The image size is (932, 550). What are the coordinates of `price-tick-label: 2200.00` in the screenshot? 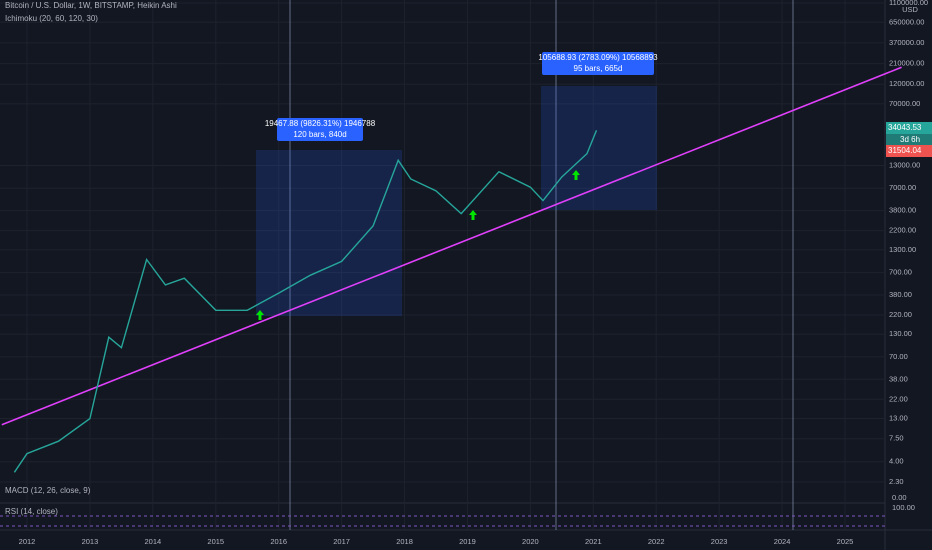 It's located at (902, 230).